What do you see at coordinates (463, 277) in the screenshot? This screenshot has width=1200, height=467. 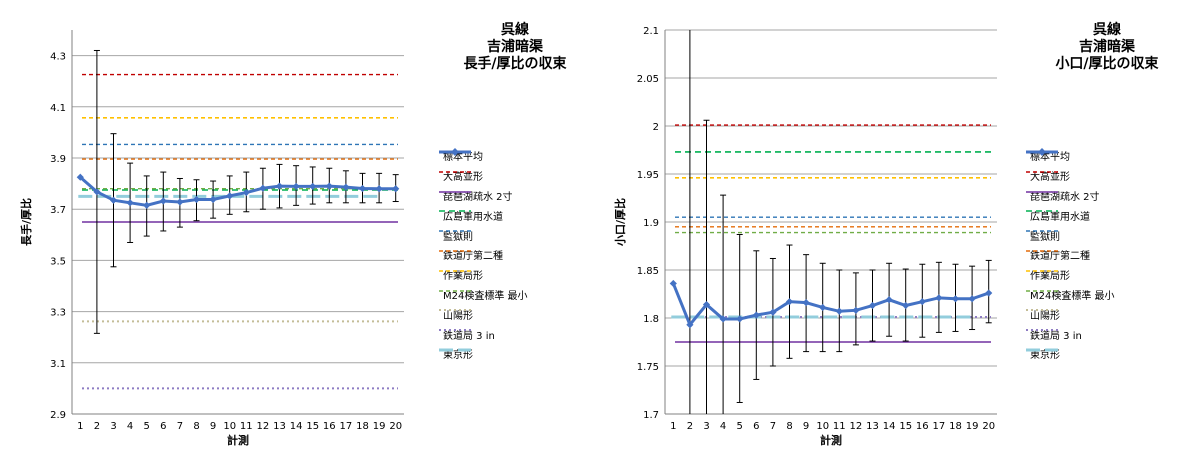 I see `legend-label: 作業局形` at bounding box center [463, 277].